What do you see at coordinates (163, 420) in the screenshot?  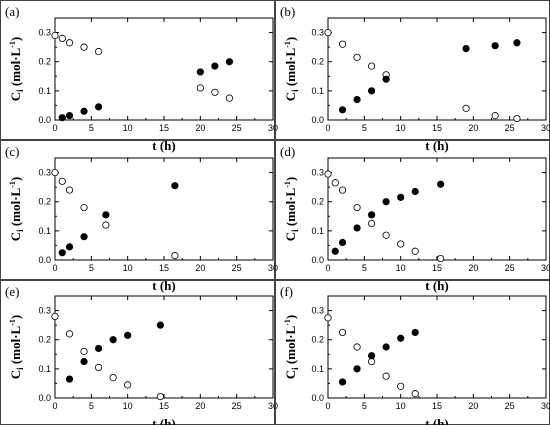 I see `x-axis-label: t (h)` at bounding box center [163, 420].